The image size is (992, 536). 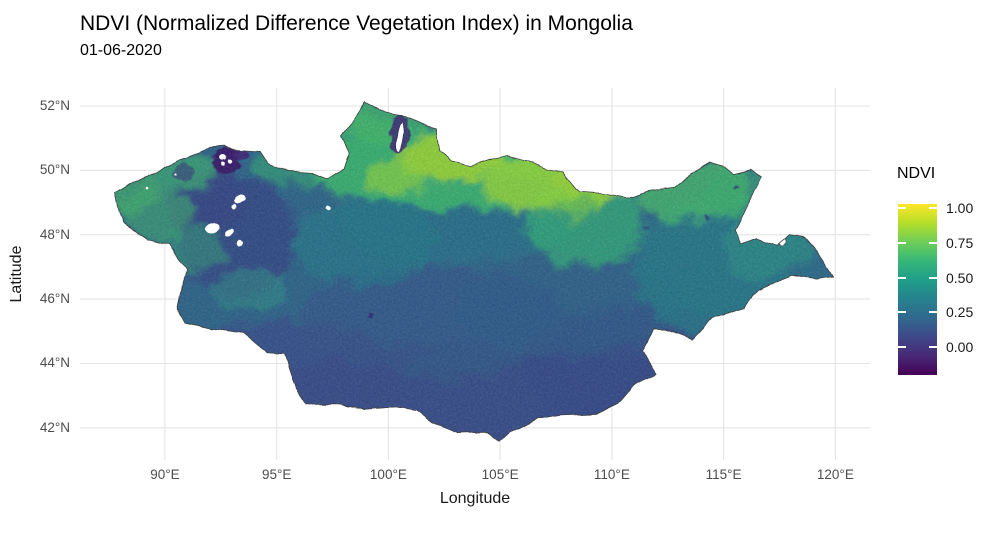 I want to click on x-axis-title: Longitude, so click(x=475, y=498).